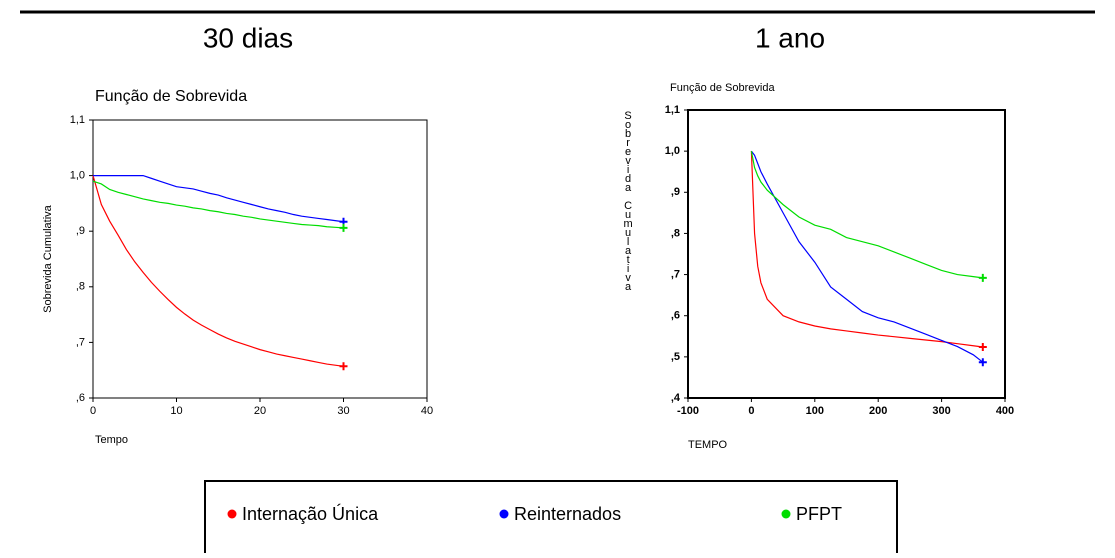 The image size is (1115, 558). I want to click on legend-label: PFPT, so click(819, 514).